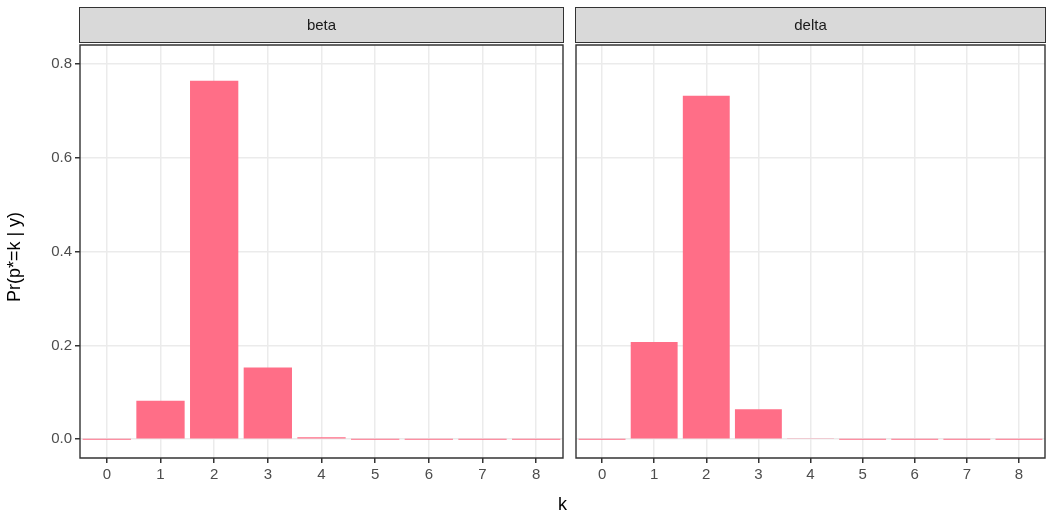 The image size is (1048, 518). I want to click on chart-title: beta, so click(321, 25).